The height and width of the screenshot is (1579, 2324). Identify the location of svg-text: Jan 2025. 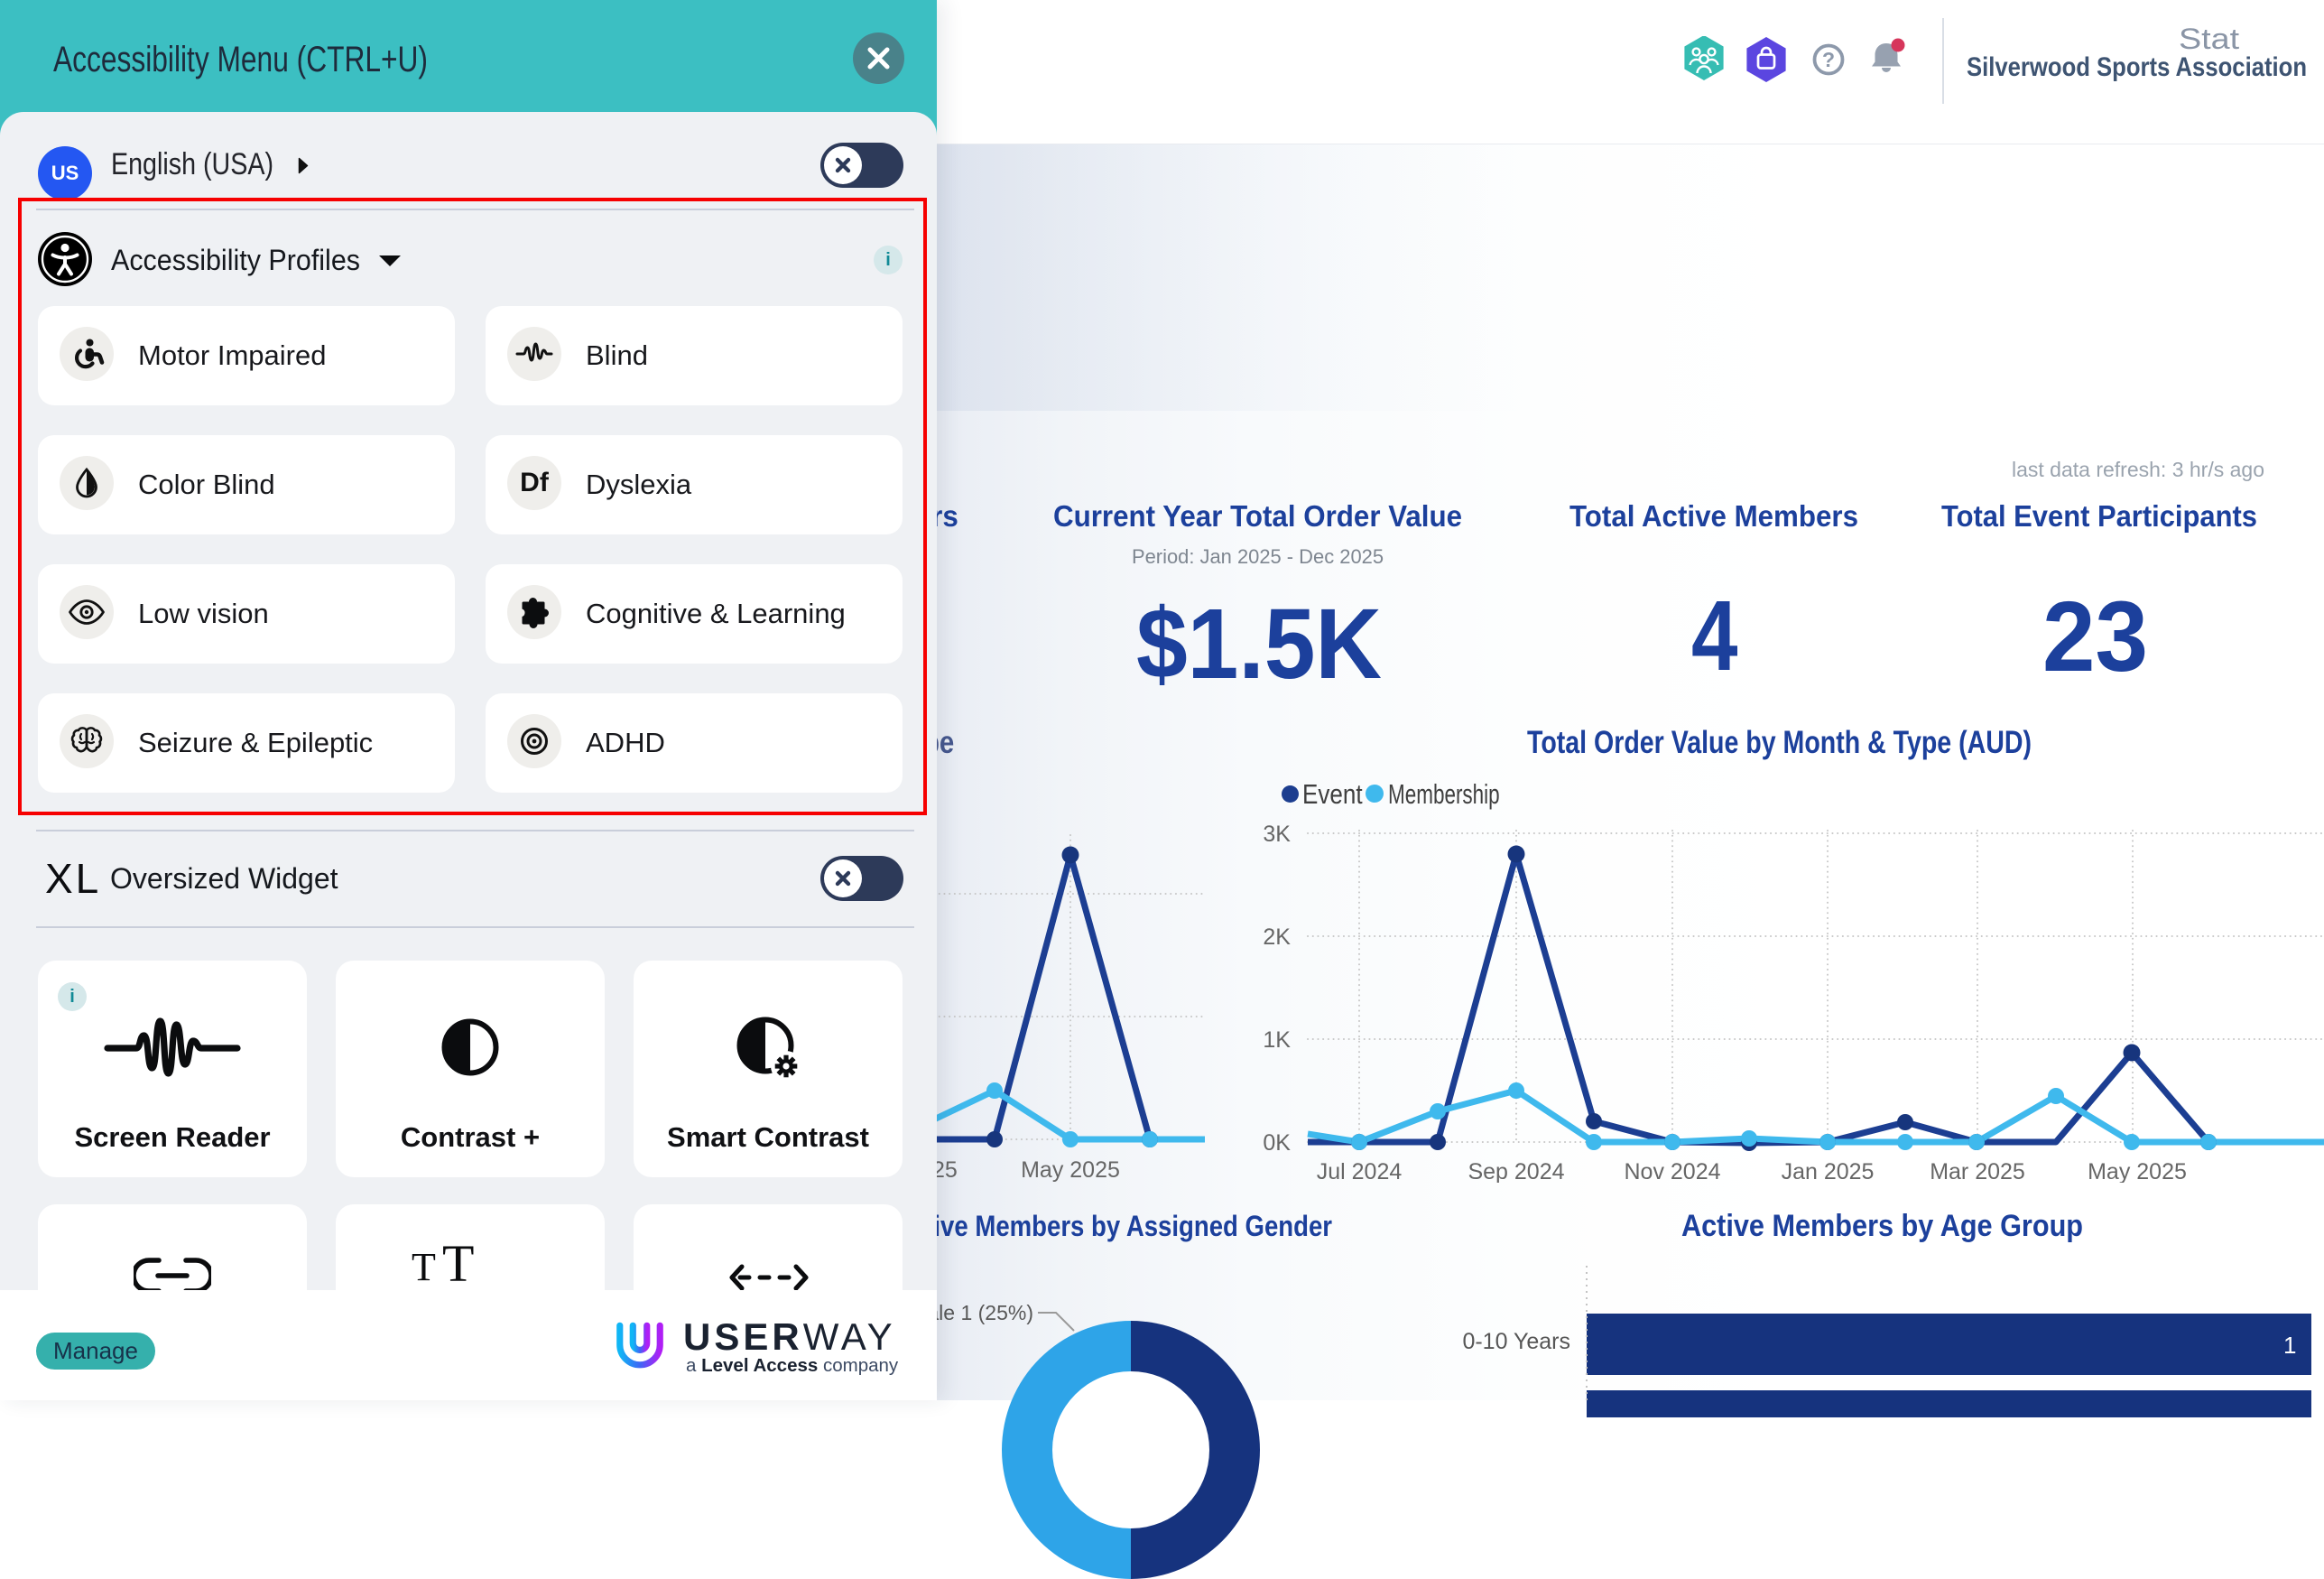
(1829, 1171).